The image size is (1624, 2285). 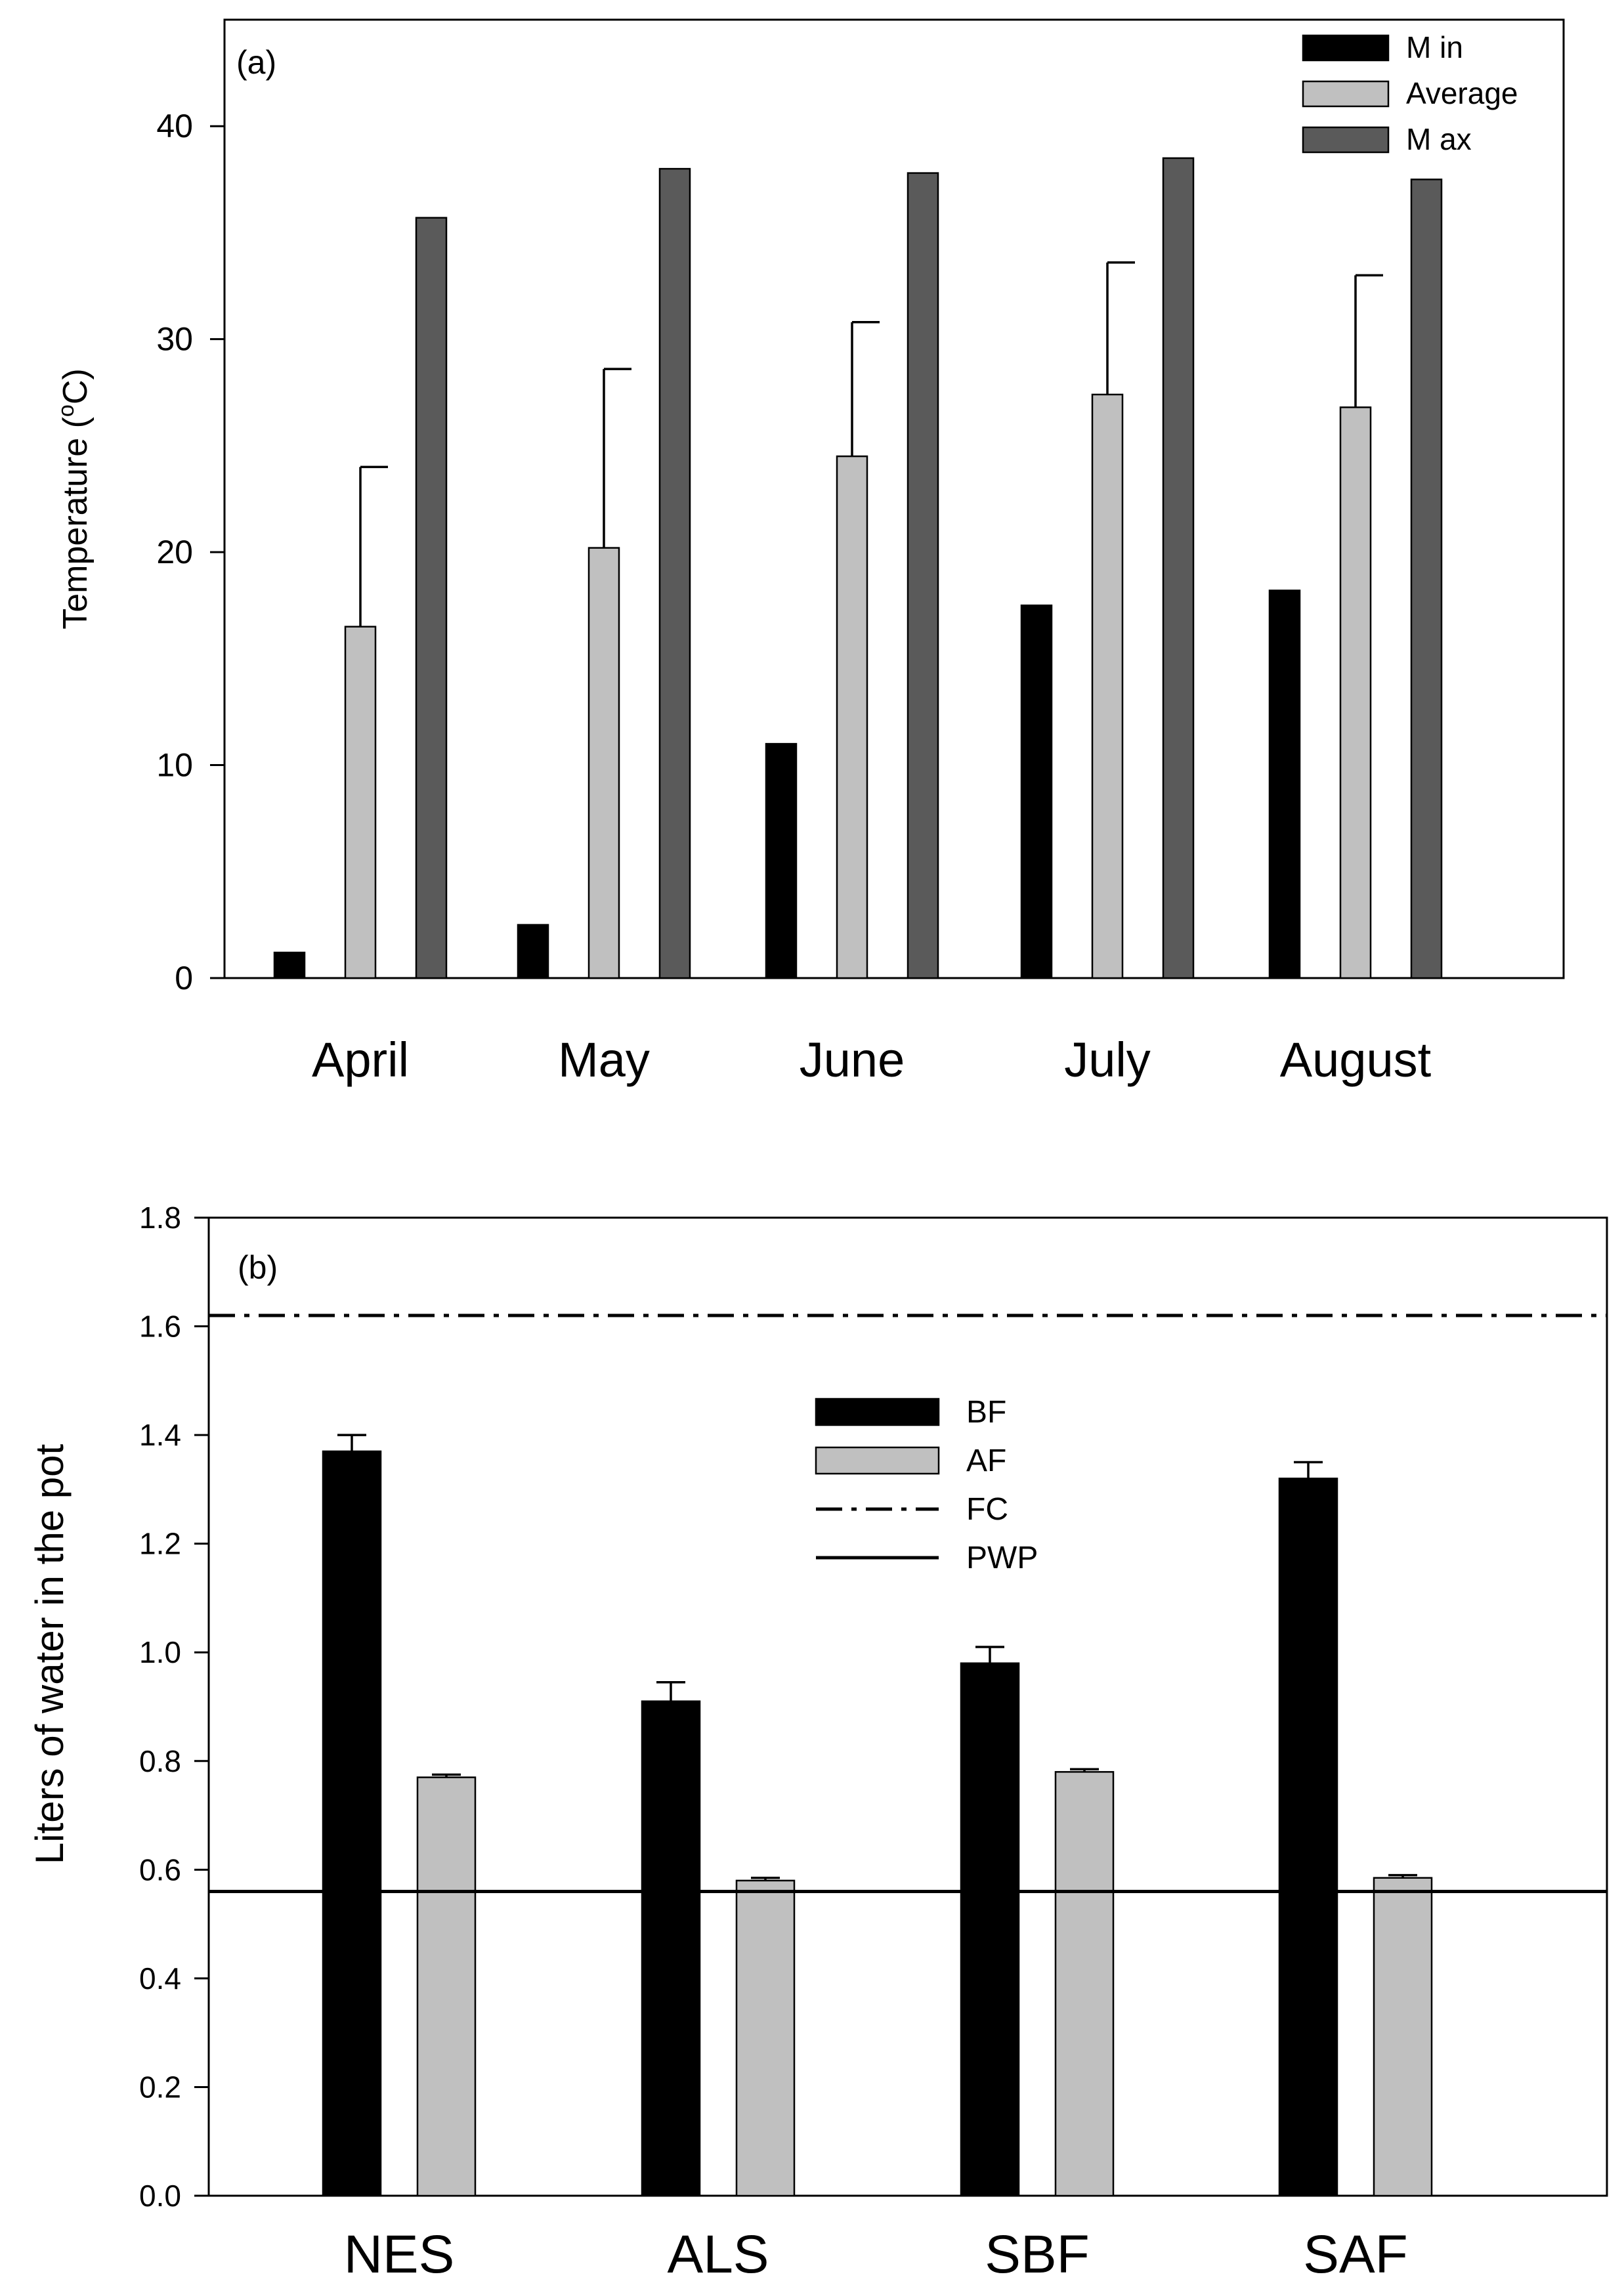 What do you see at coordinates (1308, 1837) in the screenshot?
I see `panel-b-bar-bf-saf` at bounding box center [1308, 1837].